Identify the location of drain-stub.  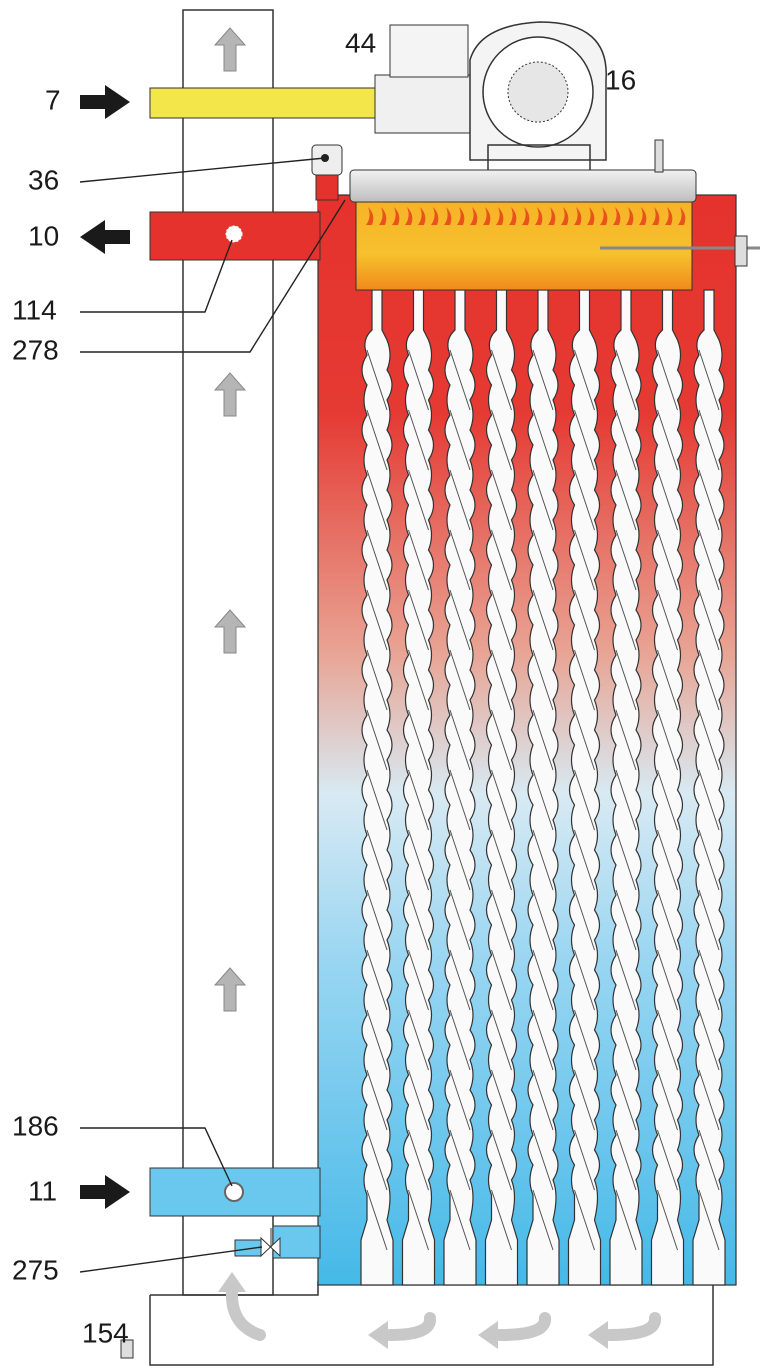
(296, 1242).